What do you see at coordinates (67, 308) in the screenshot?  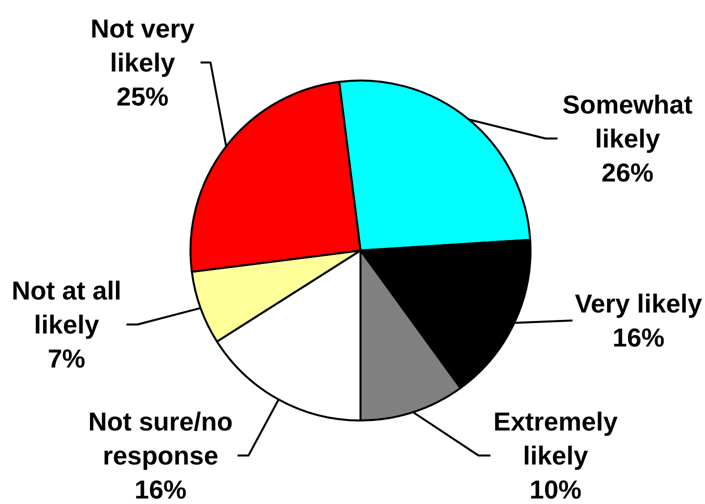 I see `slice-label: Not at all likely` at bounding box center [67, 308].